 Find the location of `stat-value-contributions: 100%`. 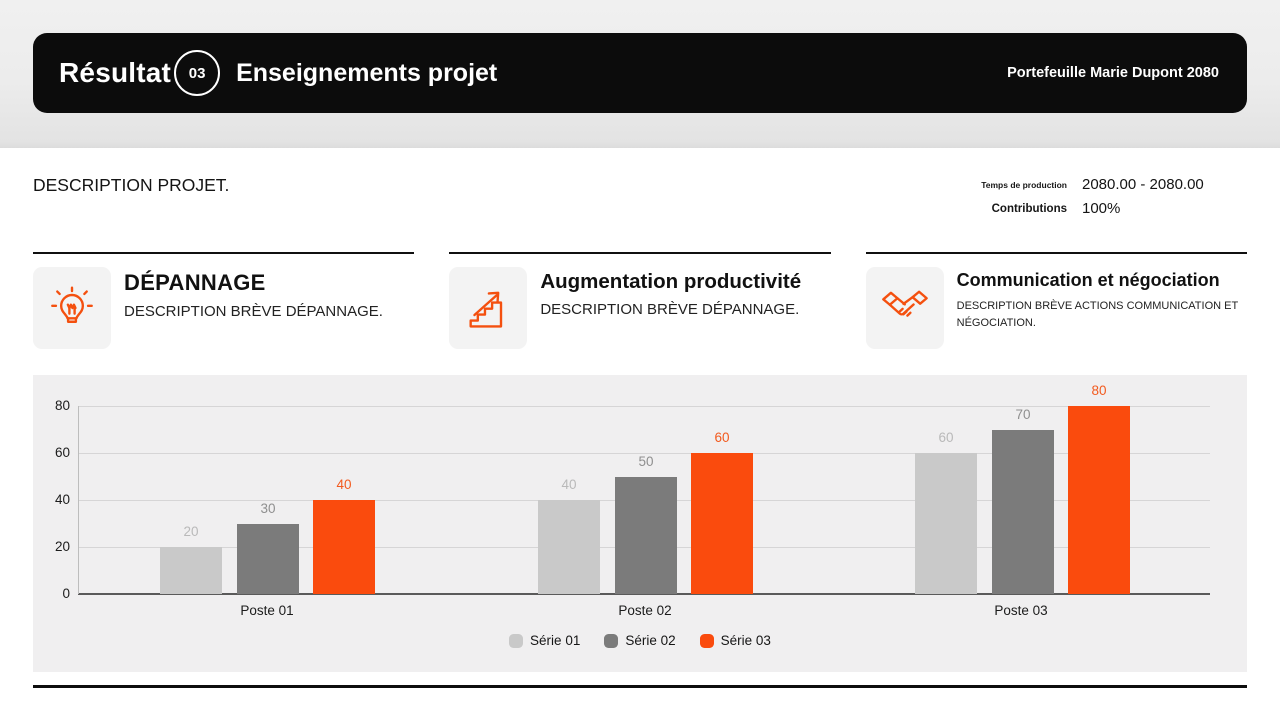

stat-value-contributions: 100% is located at coordinates (1101, 208).